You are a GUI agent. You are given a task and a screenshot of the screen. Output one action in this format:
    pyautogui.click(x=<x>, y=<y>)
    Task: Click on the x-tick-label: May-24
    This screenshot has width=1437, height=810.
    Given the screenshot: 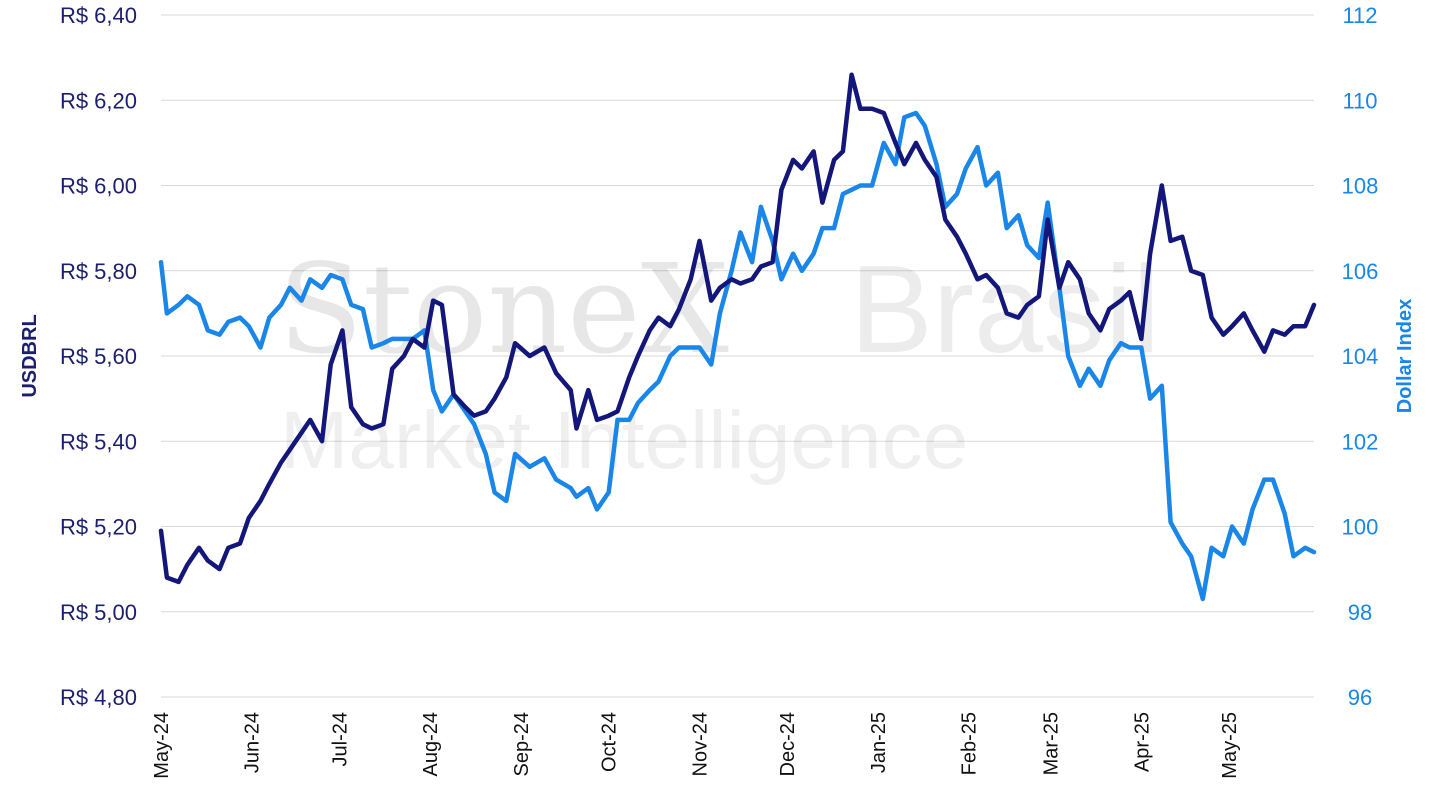 What is the action you would take?
    pyautogui.click(x=162, y=745)
    